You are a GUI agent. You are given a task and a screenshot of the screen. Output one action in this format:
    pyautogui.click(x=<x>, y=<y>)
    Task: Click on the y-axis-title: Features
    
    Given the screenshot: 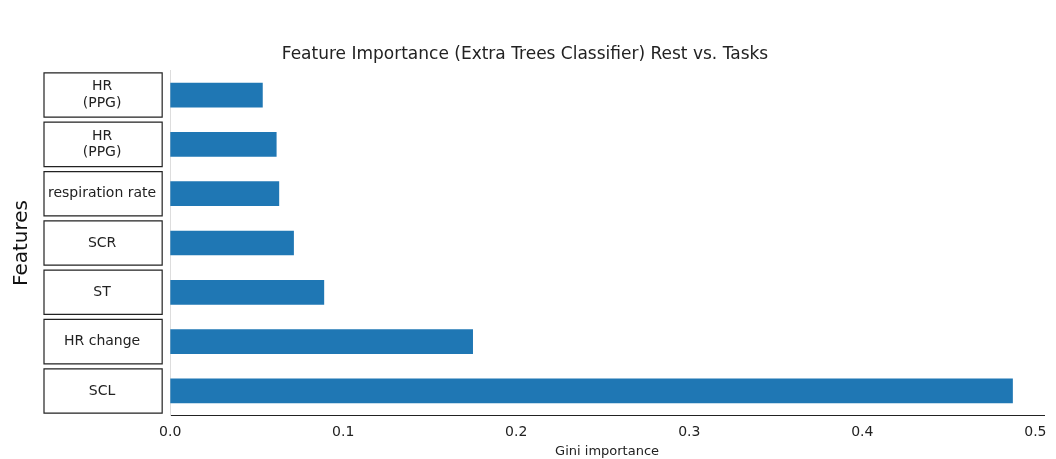 What is the action you would take?
    pyautogui.click(x=20, y=243)
    